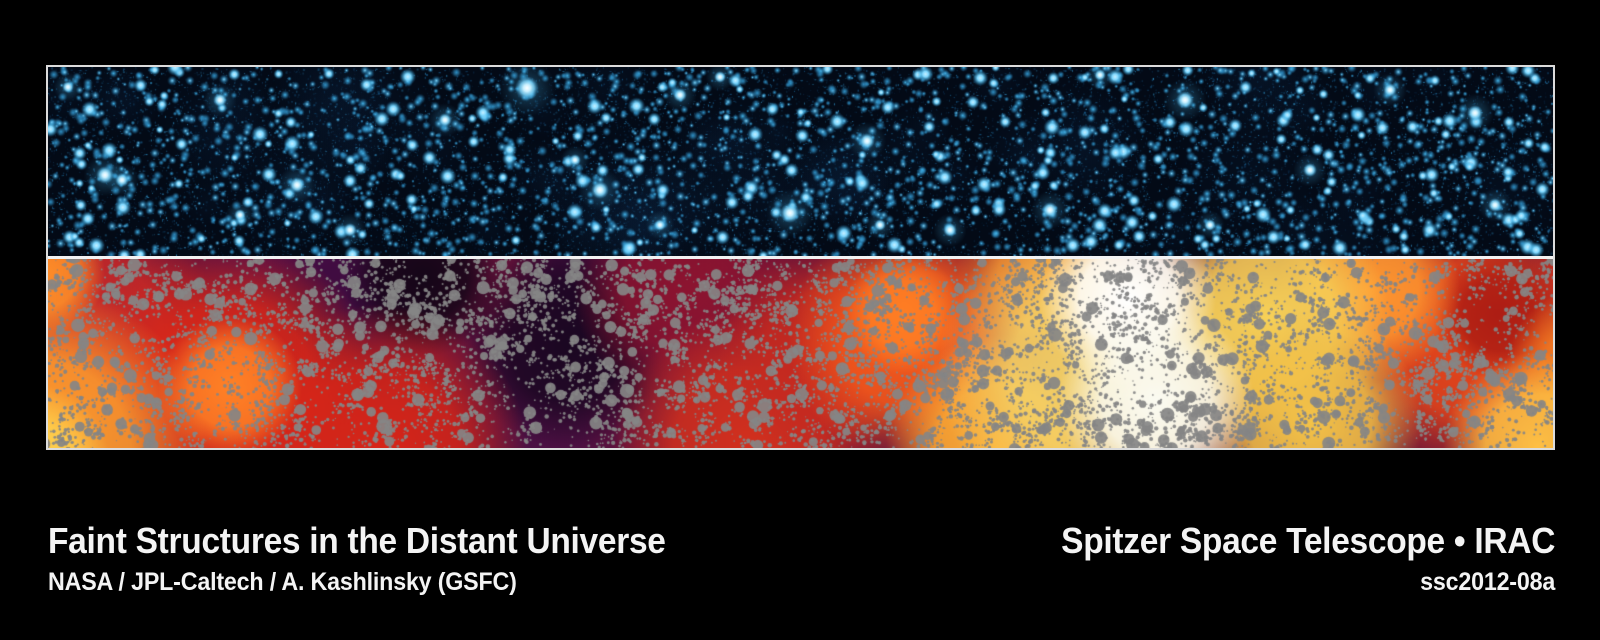 The image size is (1600, 640). What do you see at coordinates (357, 540) in the screenshot?
I see `image-title: Faint Structures in the Distant Universe` at bounding box center [357, 540].